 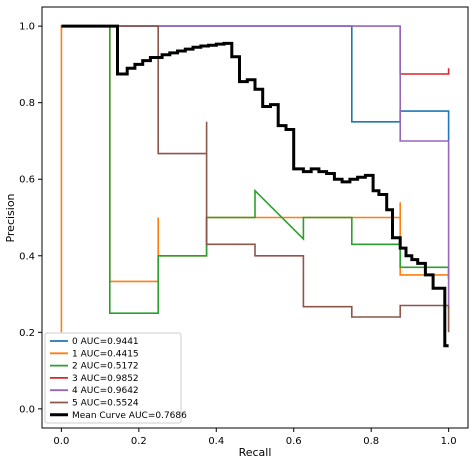 I want to click on x-axis-label: Recall, so click(x=255, y=452).